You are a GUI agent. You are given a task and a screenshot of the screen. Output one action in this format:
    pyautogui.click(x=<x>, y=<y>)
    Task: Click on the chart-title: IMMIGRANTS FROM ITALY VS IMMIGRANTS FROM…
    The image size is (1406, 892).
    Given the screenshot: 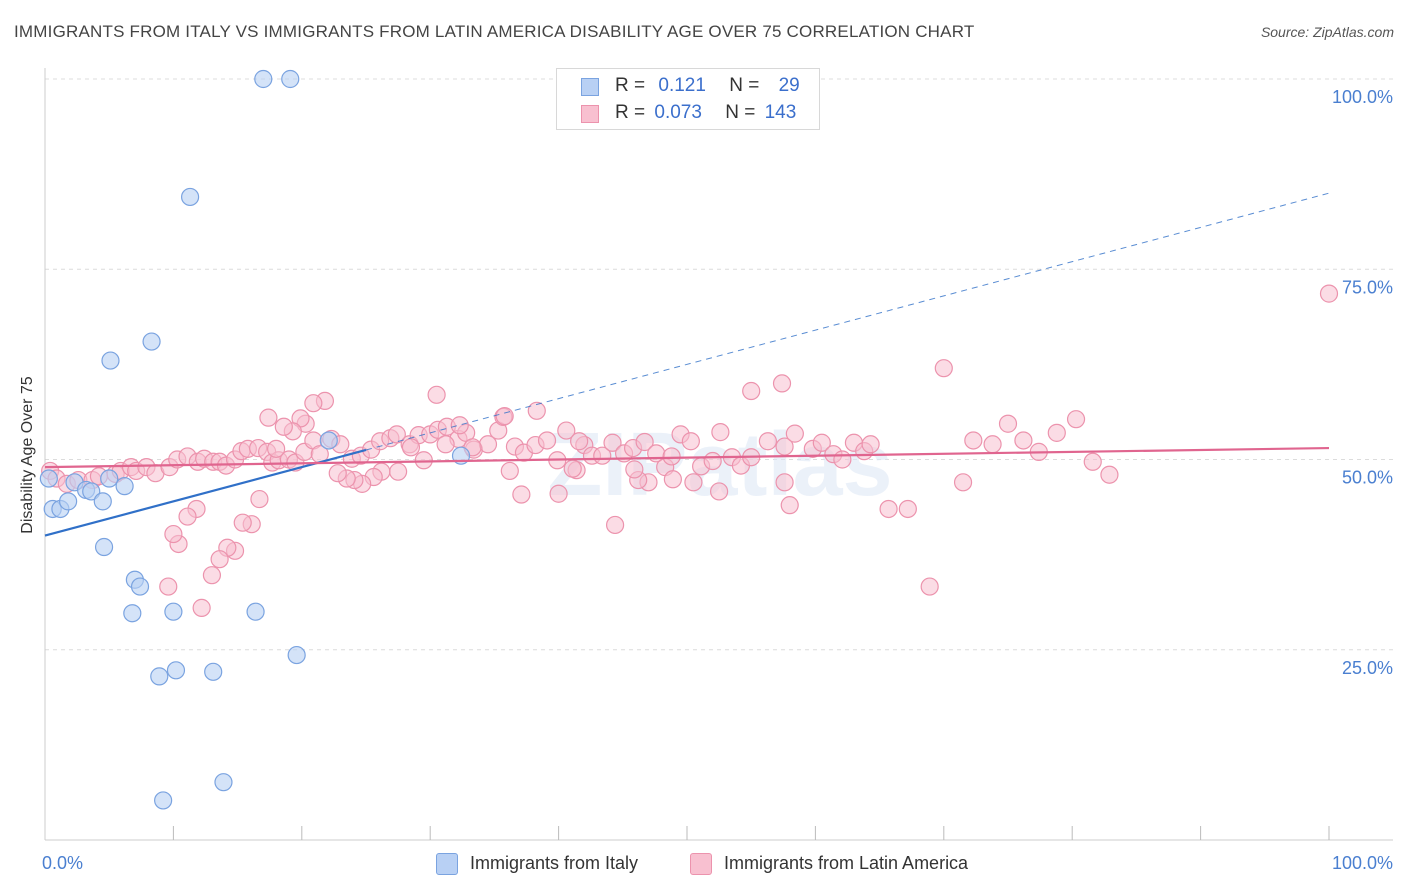 What is the action you would take?
    pyautogui.click(x=494, y=31)
    